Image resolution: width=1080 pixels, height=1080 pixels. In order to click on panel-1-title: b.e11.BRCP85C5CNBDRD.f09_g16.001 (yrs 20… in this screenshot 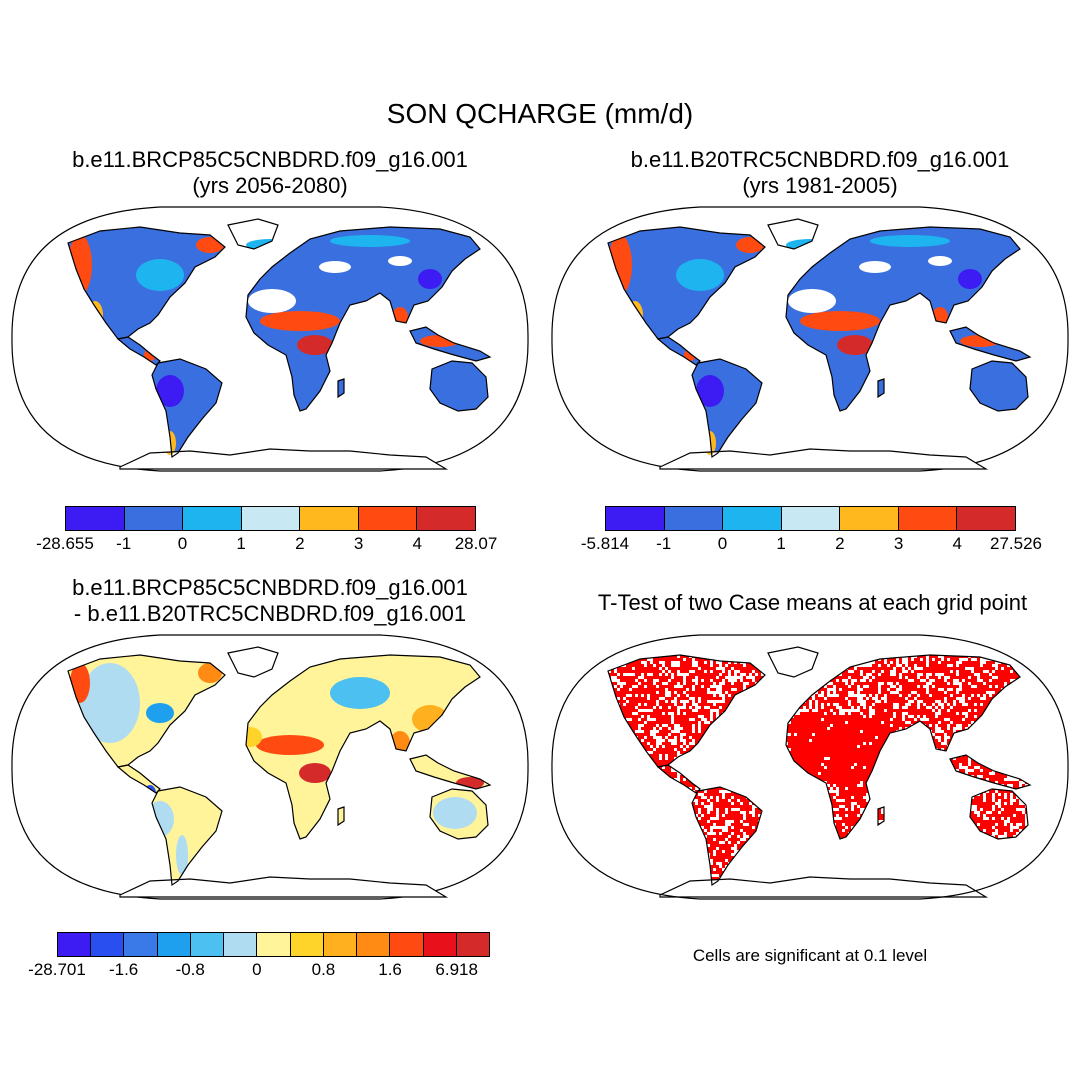, I will do `click(270, 173)`.